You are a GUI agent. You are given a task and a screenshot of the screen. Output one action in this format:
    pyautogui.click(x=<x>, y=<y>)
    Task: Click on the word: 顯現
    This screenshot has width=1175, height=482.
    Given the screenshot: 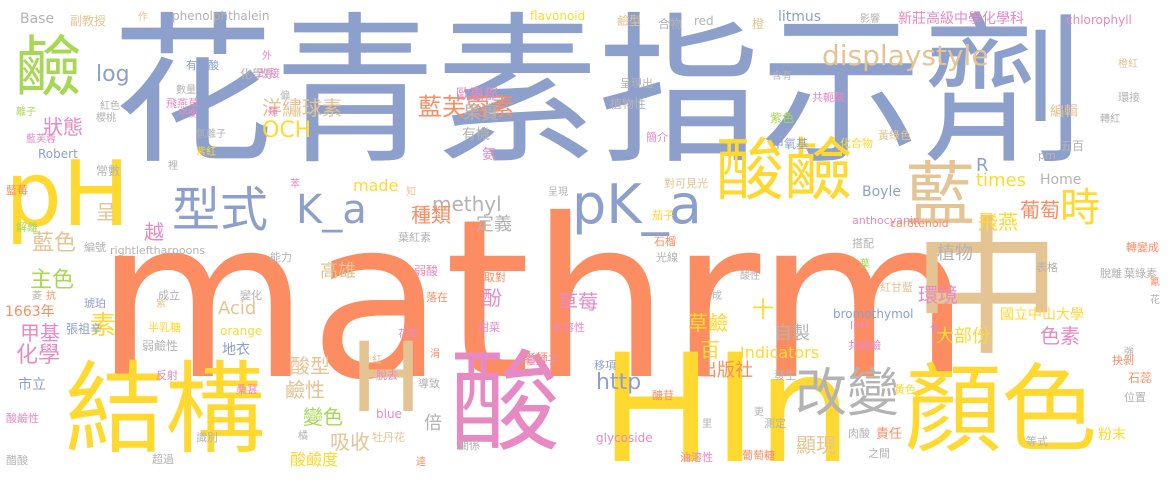 What is the action you would take?
    pyautogui.click(x=816, y=445)
    